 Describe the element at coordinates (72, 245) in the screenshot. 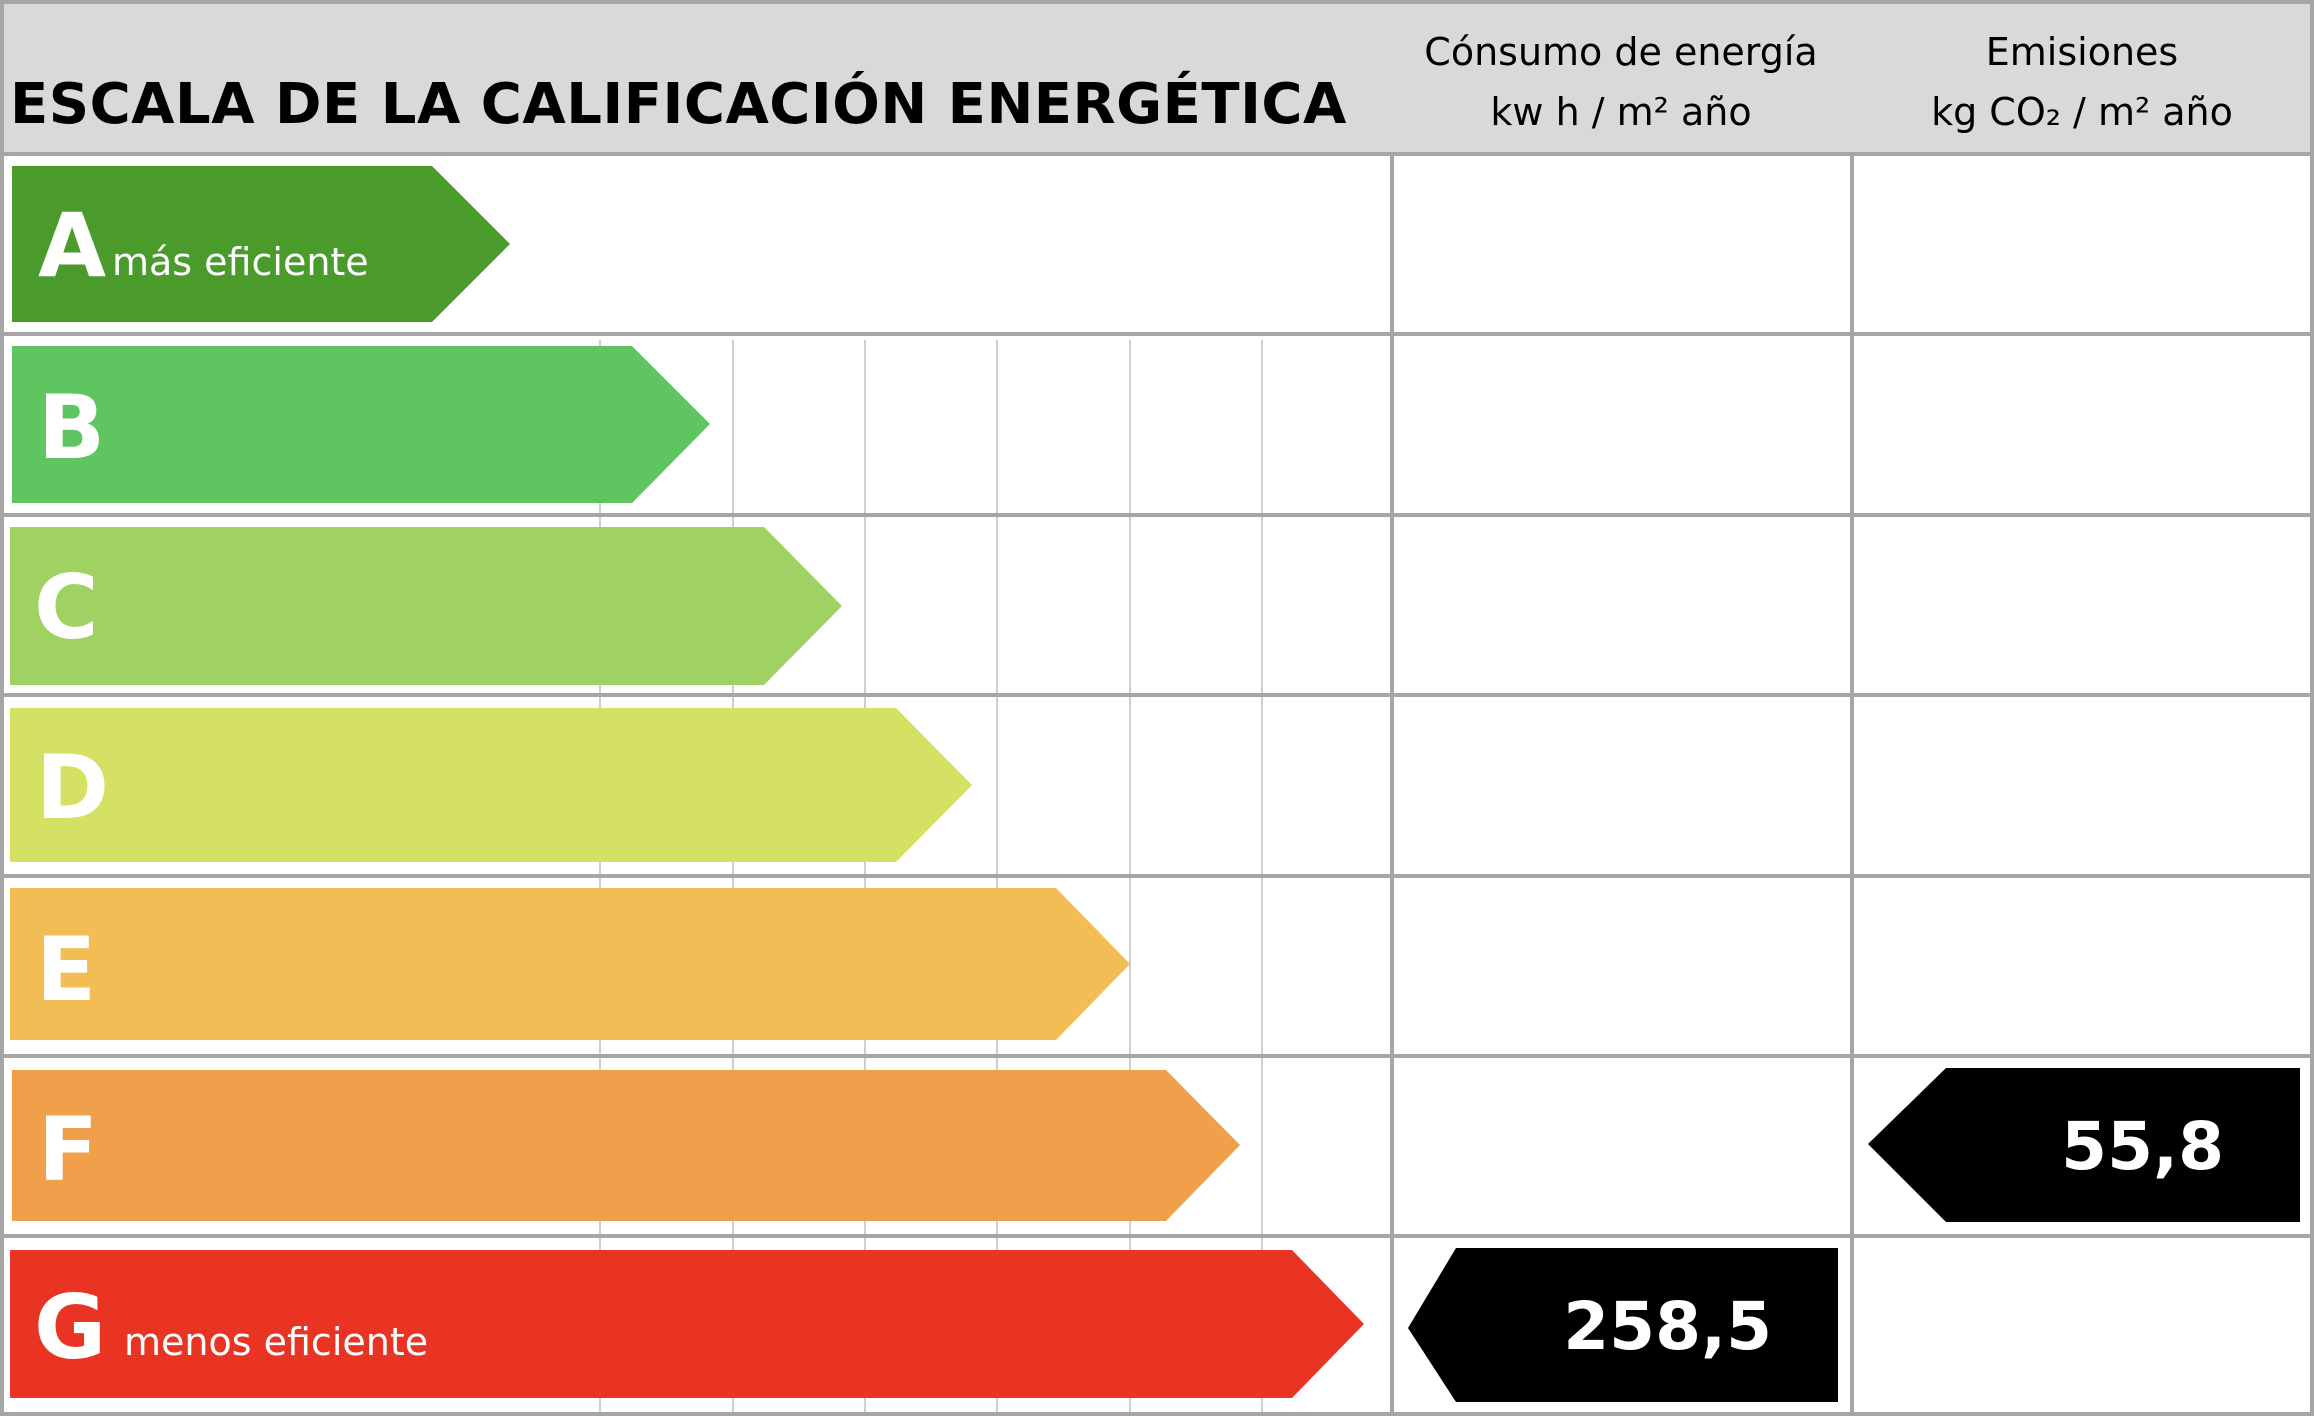

I see `rating-letter-a: A` at that location.